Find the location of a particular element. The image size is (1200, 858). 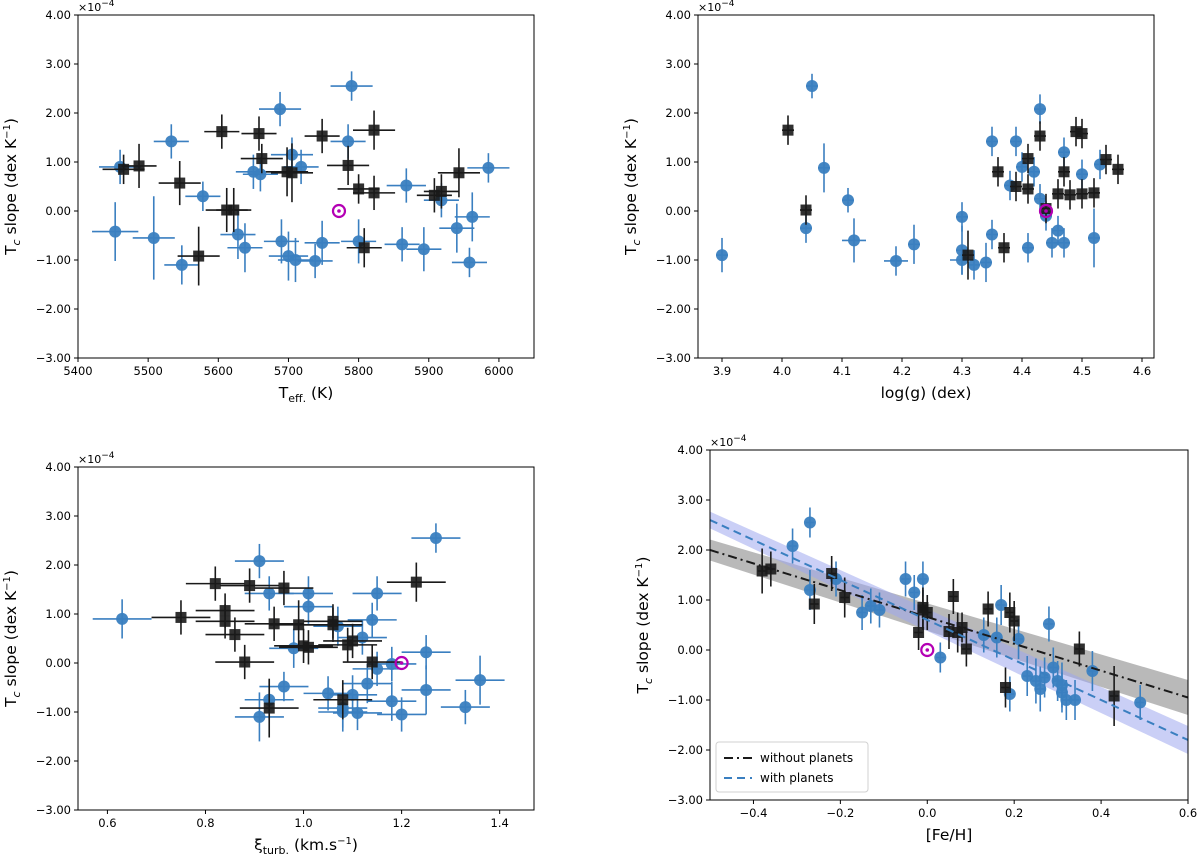

y-tick-label: 1.00 is located at coordinates (58, 162).